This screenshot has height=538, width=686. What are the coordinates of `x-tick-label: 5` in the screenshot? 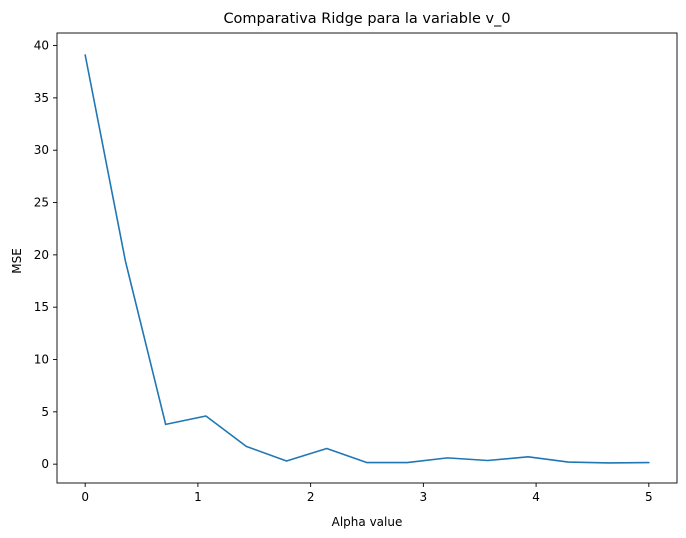 It's located at (649, 497).